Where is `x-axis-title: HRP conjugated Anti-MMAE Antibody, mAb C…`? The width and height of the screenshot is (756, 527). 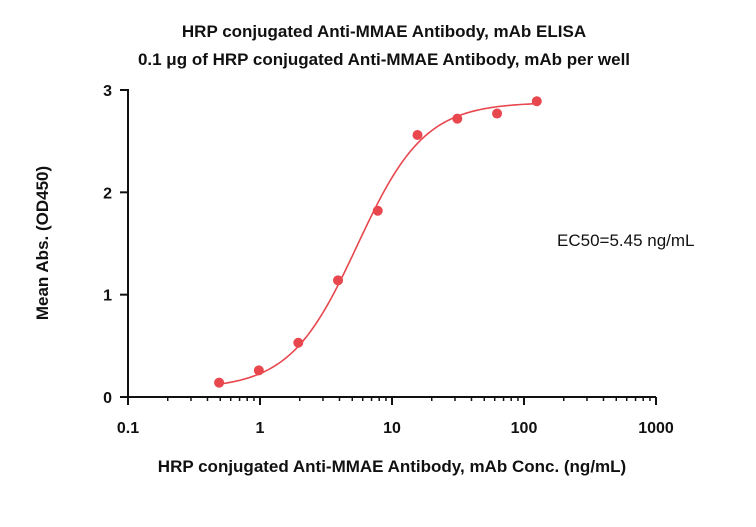 x-axis-title: HRP conjugated Anti-MMAE Antibody, mAb C… is located at coordinates (392, 466).